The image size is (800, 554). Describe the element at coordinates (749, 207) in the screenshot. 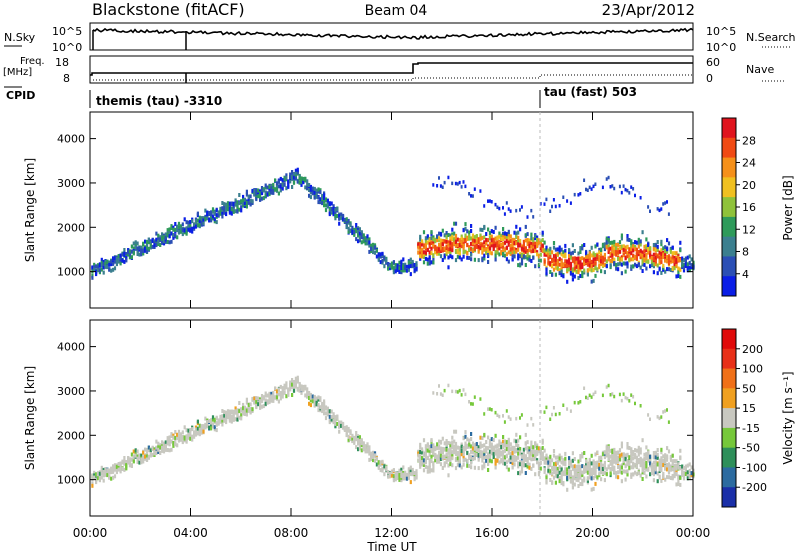

I see `colorbar-tick-label: 16` at that location.